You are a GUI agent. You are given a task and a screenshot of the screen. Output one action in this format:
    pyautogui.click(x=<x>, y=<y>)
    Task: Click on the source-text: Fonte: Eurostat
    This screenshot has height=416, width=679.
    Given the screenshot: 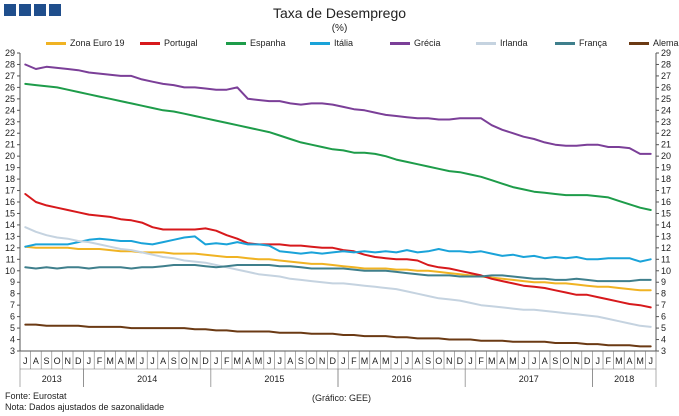 What is the action you would take?
    pyautogui.click(x=36, y=396)
    